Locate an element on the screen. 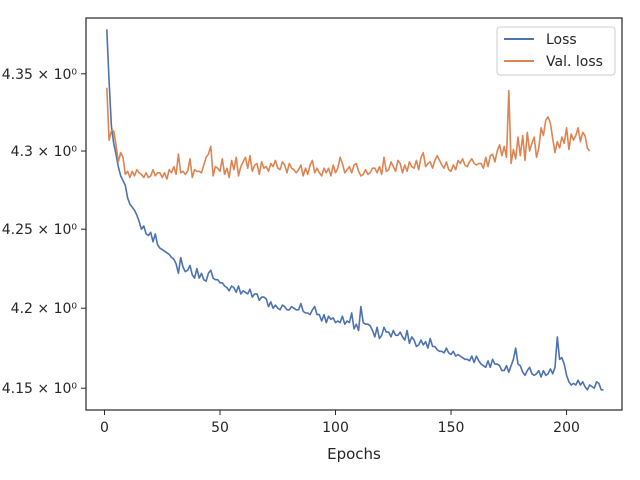  x-tick-label: 100 is located at coordinates (335, 428).